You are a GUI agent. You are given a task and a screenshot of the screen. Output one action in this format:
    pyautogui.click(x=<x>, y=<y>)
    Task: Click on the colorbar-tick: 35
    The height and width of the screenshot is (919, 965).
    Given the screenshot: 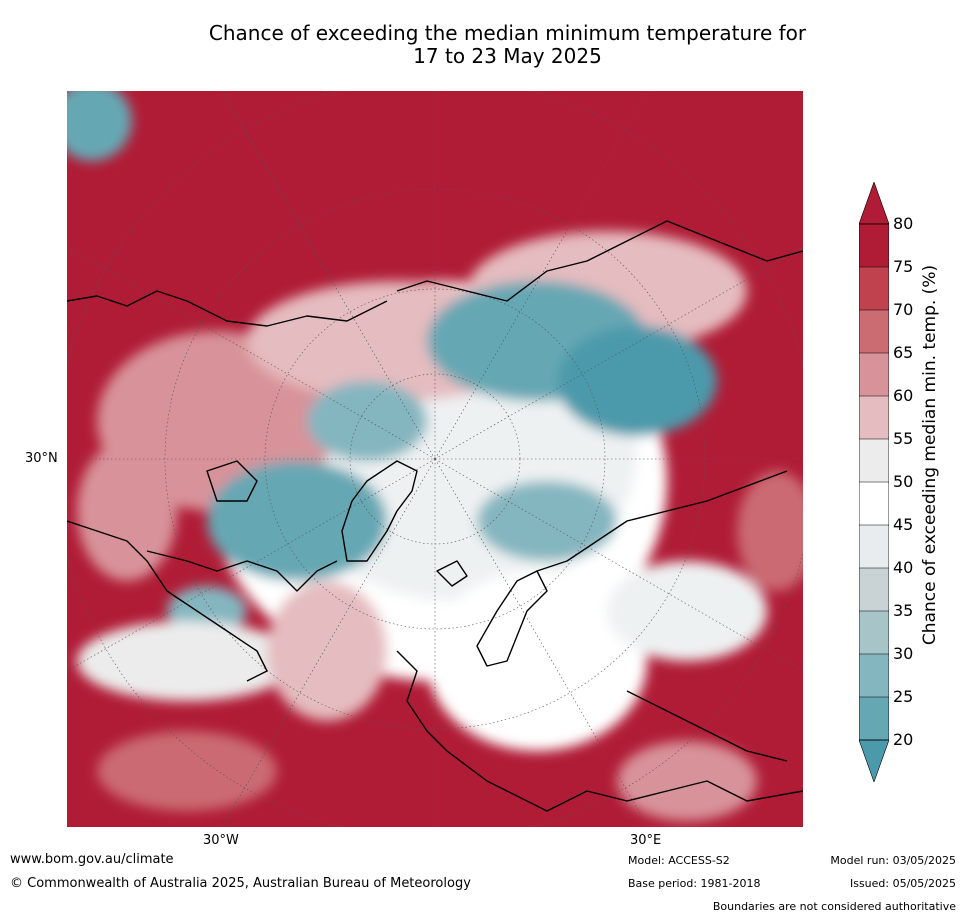 What is the action you would take?
    pyautogui.click(x=903, y=610)
    